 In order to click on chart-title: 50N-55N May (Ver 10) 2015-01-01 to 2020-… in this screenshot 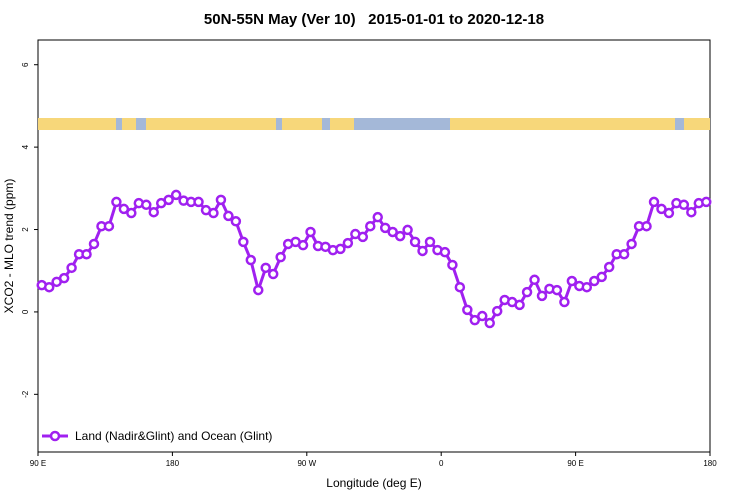, I will do `click(374, 19)`.